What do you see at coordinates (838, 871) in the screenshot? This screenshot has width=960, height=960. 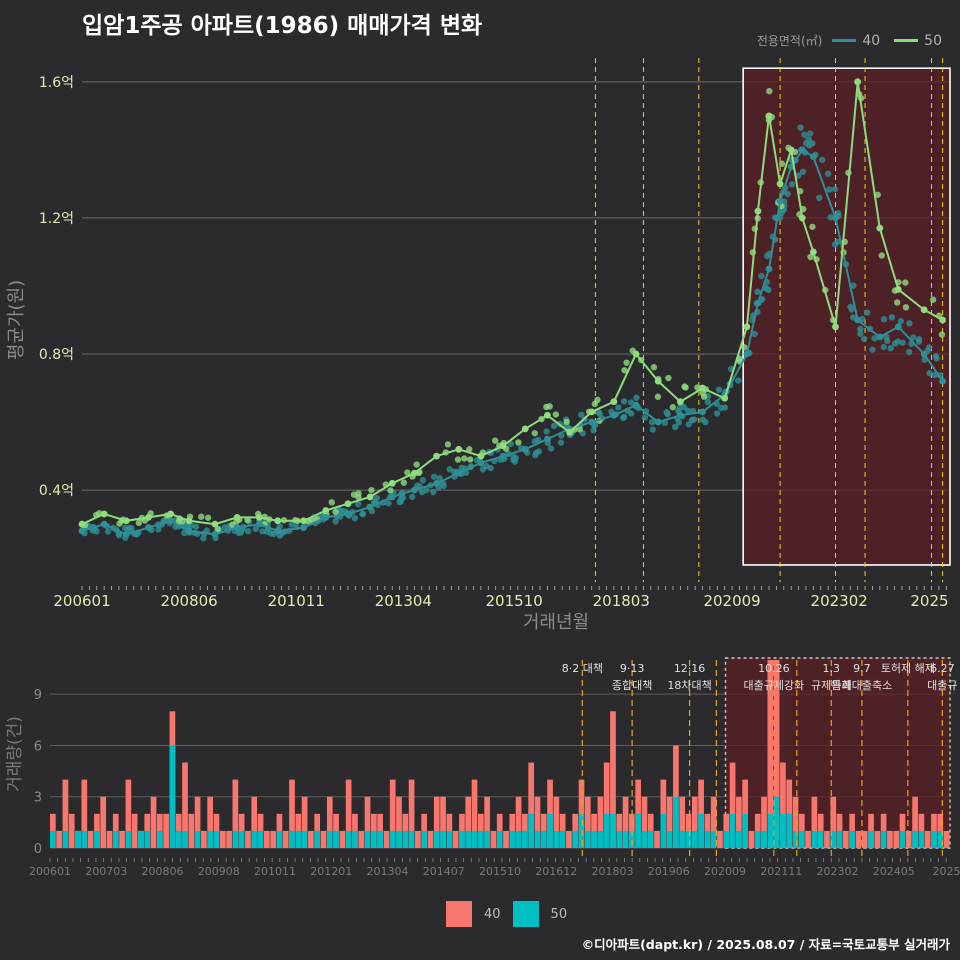 I see `volume-x-tick-label: 202302` at bounding box center [838, 871].